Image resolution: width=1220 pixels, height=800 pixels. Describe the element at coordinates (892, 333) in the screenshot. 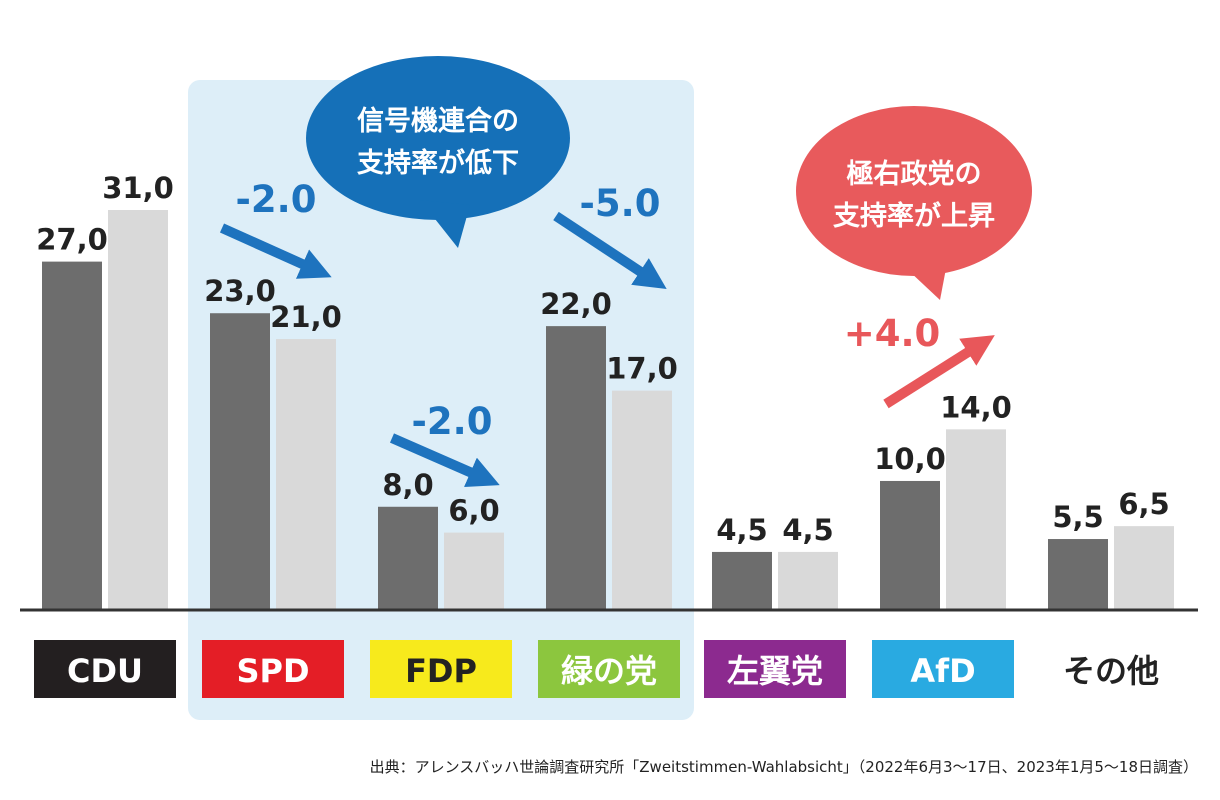

I see `change-label: +4.0` at that location.